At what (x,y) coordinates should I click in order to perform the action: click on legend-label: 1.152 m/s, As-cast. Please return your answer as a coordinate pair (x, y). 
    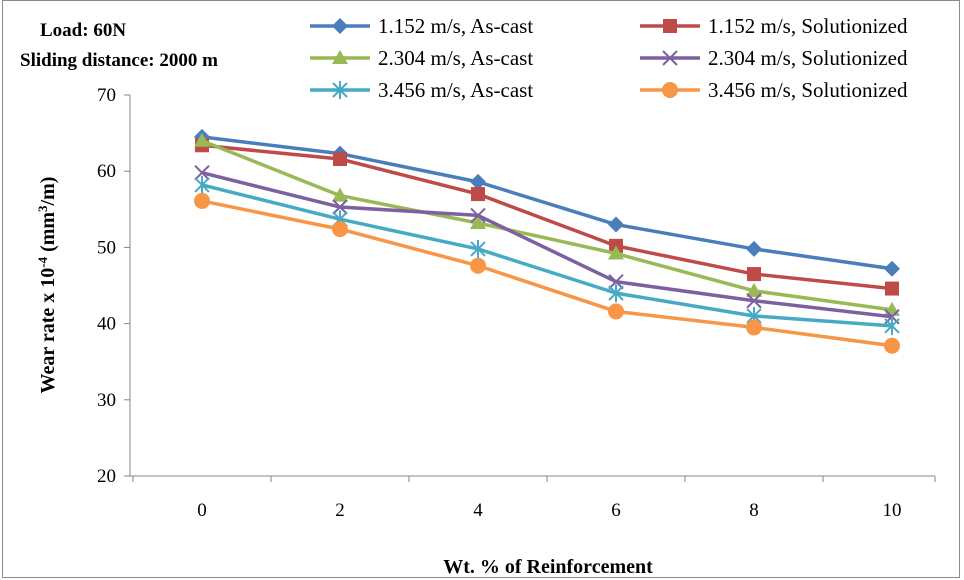
    Looking at the image, I should click on (455, 26).